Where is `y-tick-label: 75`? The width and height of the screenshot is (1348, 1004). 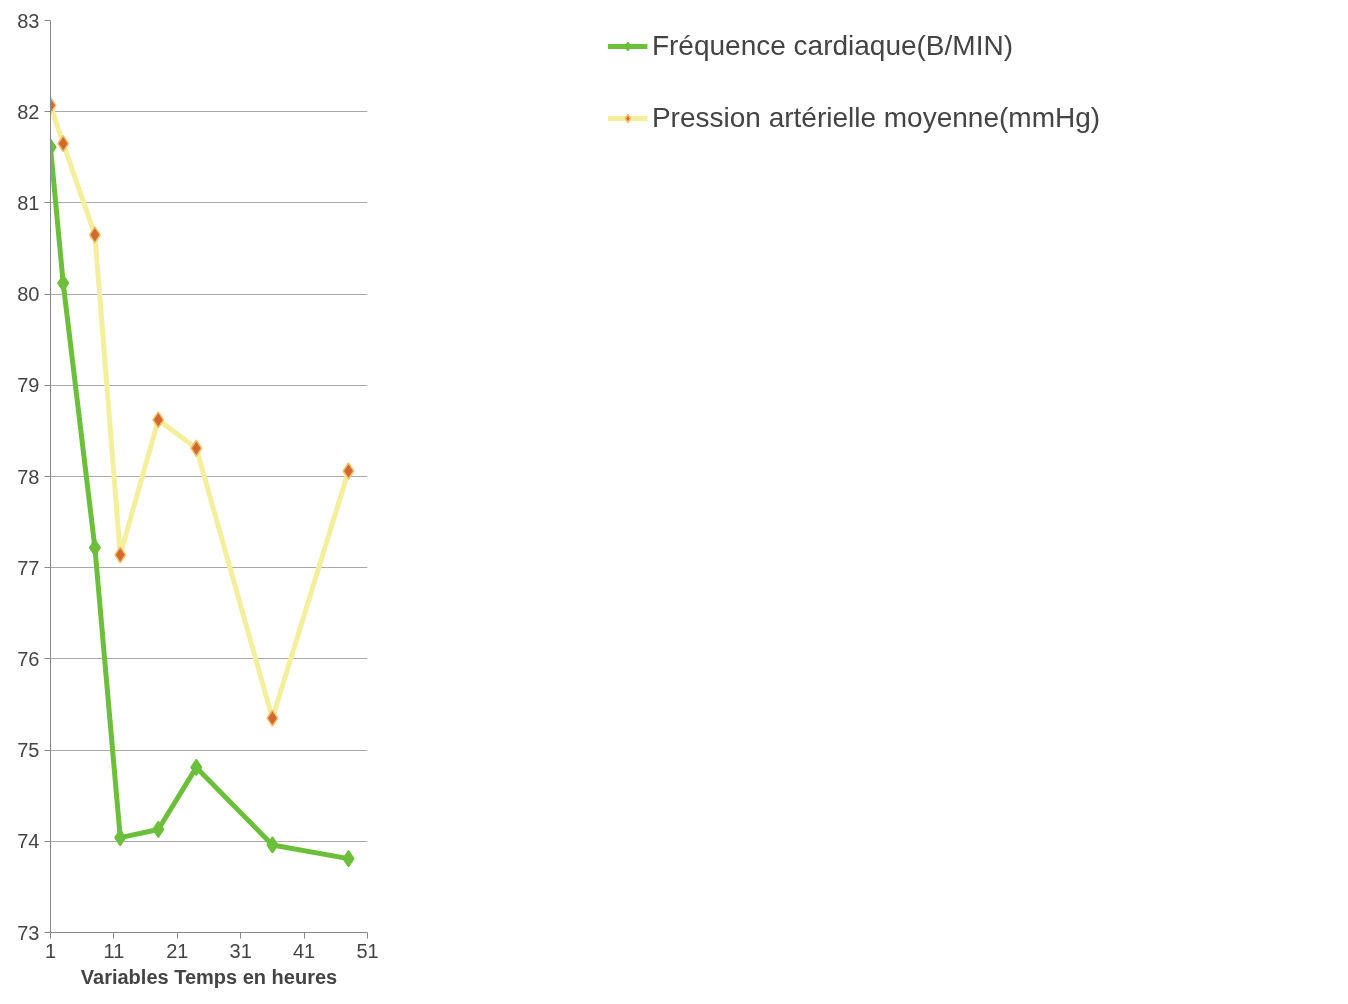
y-tick-label: 75 is located at coordinates (28, 750).